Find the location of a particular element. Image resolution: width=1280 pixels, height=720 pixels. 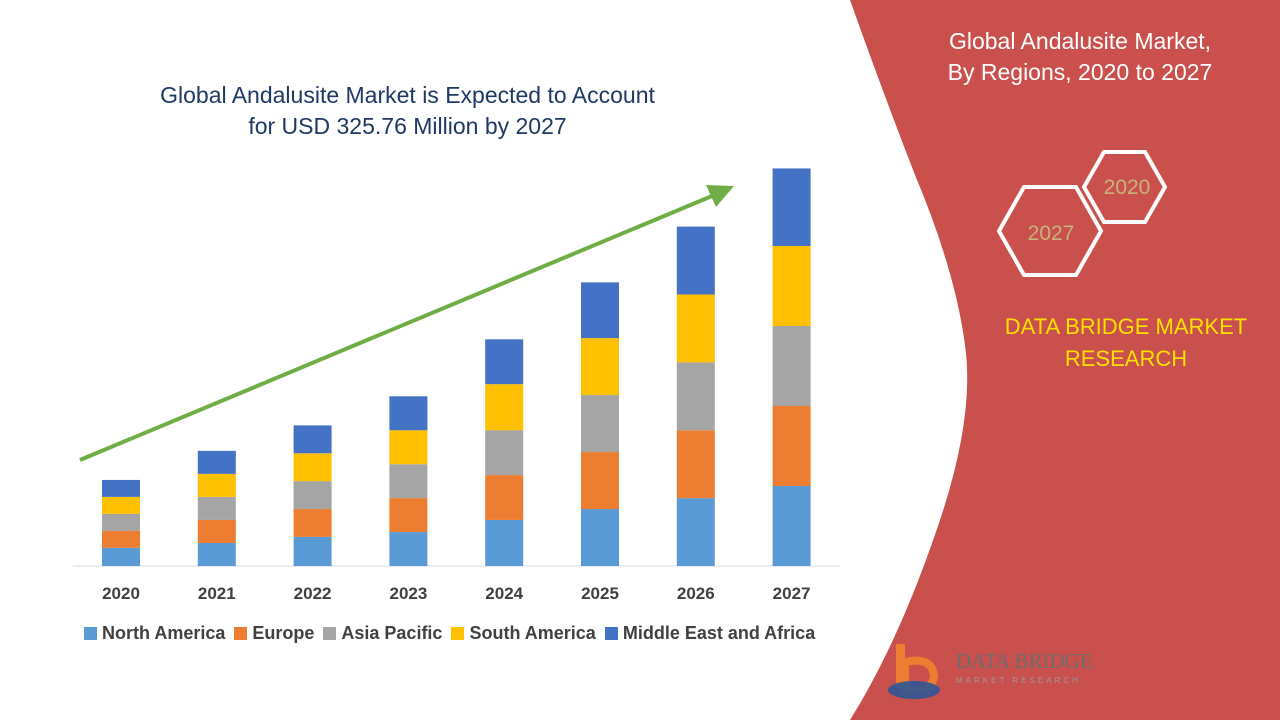

logo-name: DATA BRIDGE is located at coordinates (1024, 661).